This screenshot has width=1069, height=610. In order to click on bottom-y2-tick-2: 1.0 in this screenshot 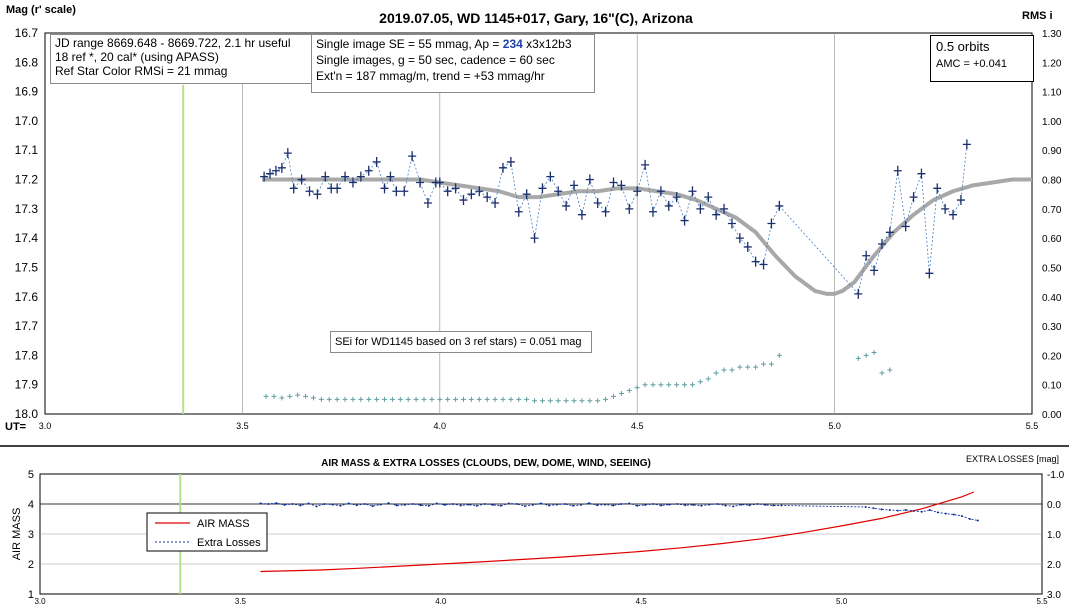, I will do `click(1054, 535)`.